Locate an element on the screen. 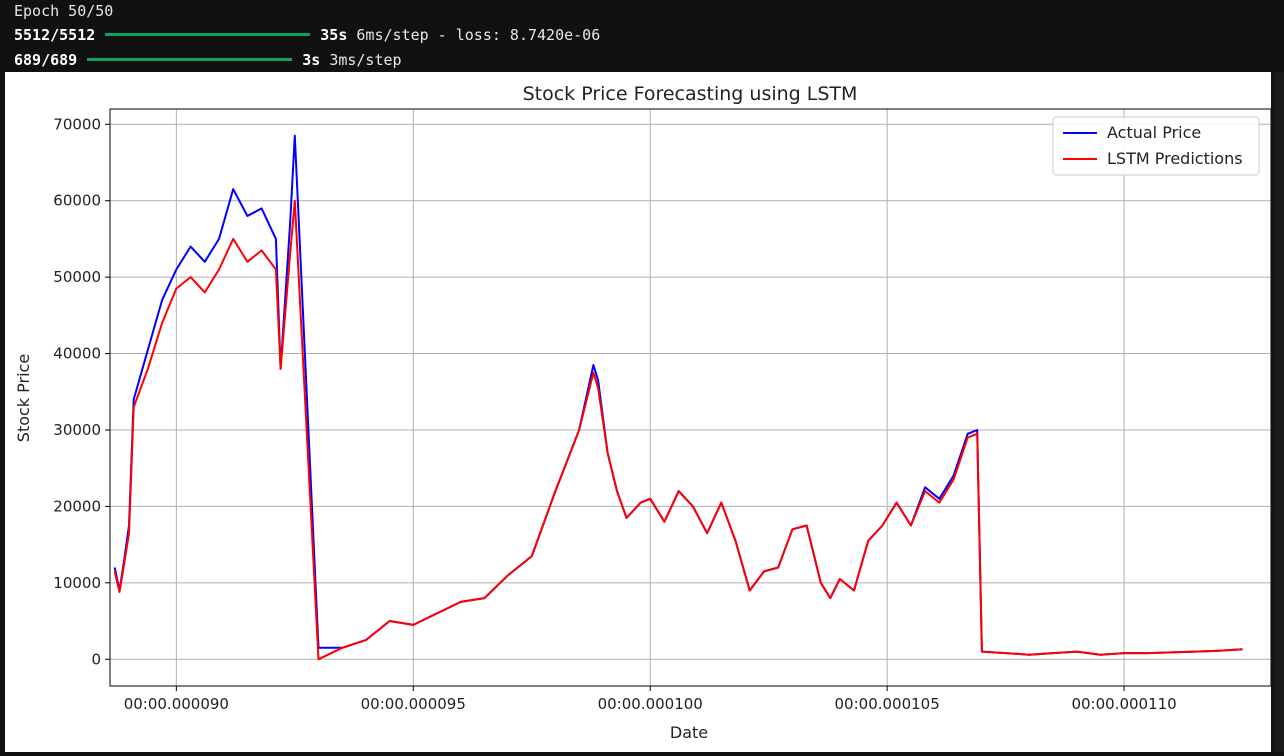 This screenshot has height=756, width=1284. train-step-counter: 5512/5512 is located at coordinates (55, 35).